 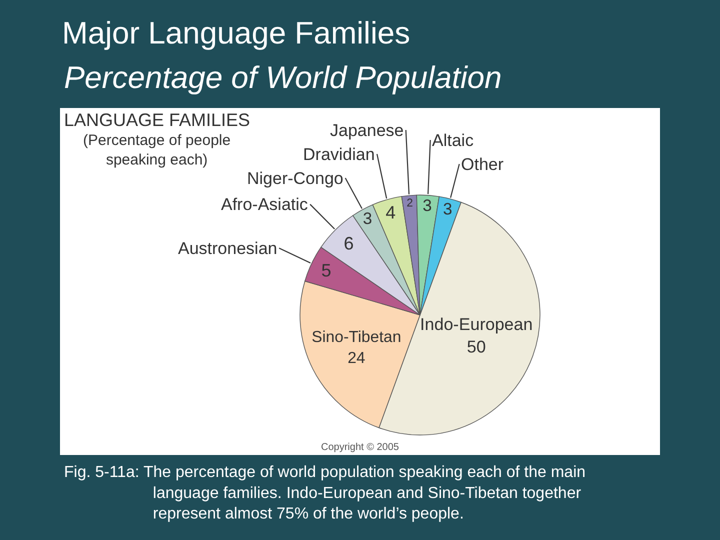 I want to click on slice-label: Austronesian, so click(x=228, y=248).